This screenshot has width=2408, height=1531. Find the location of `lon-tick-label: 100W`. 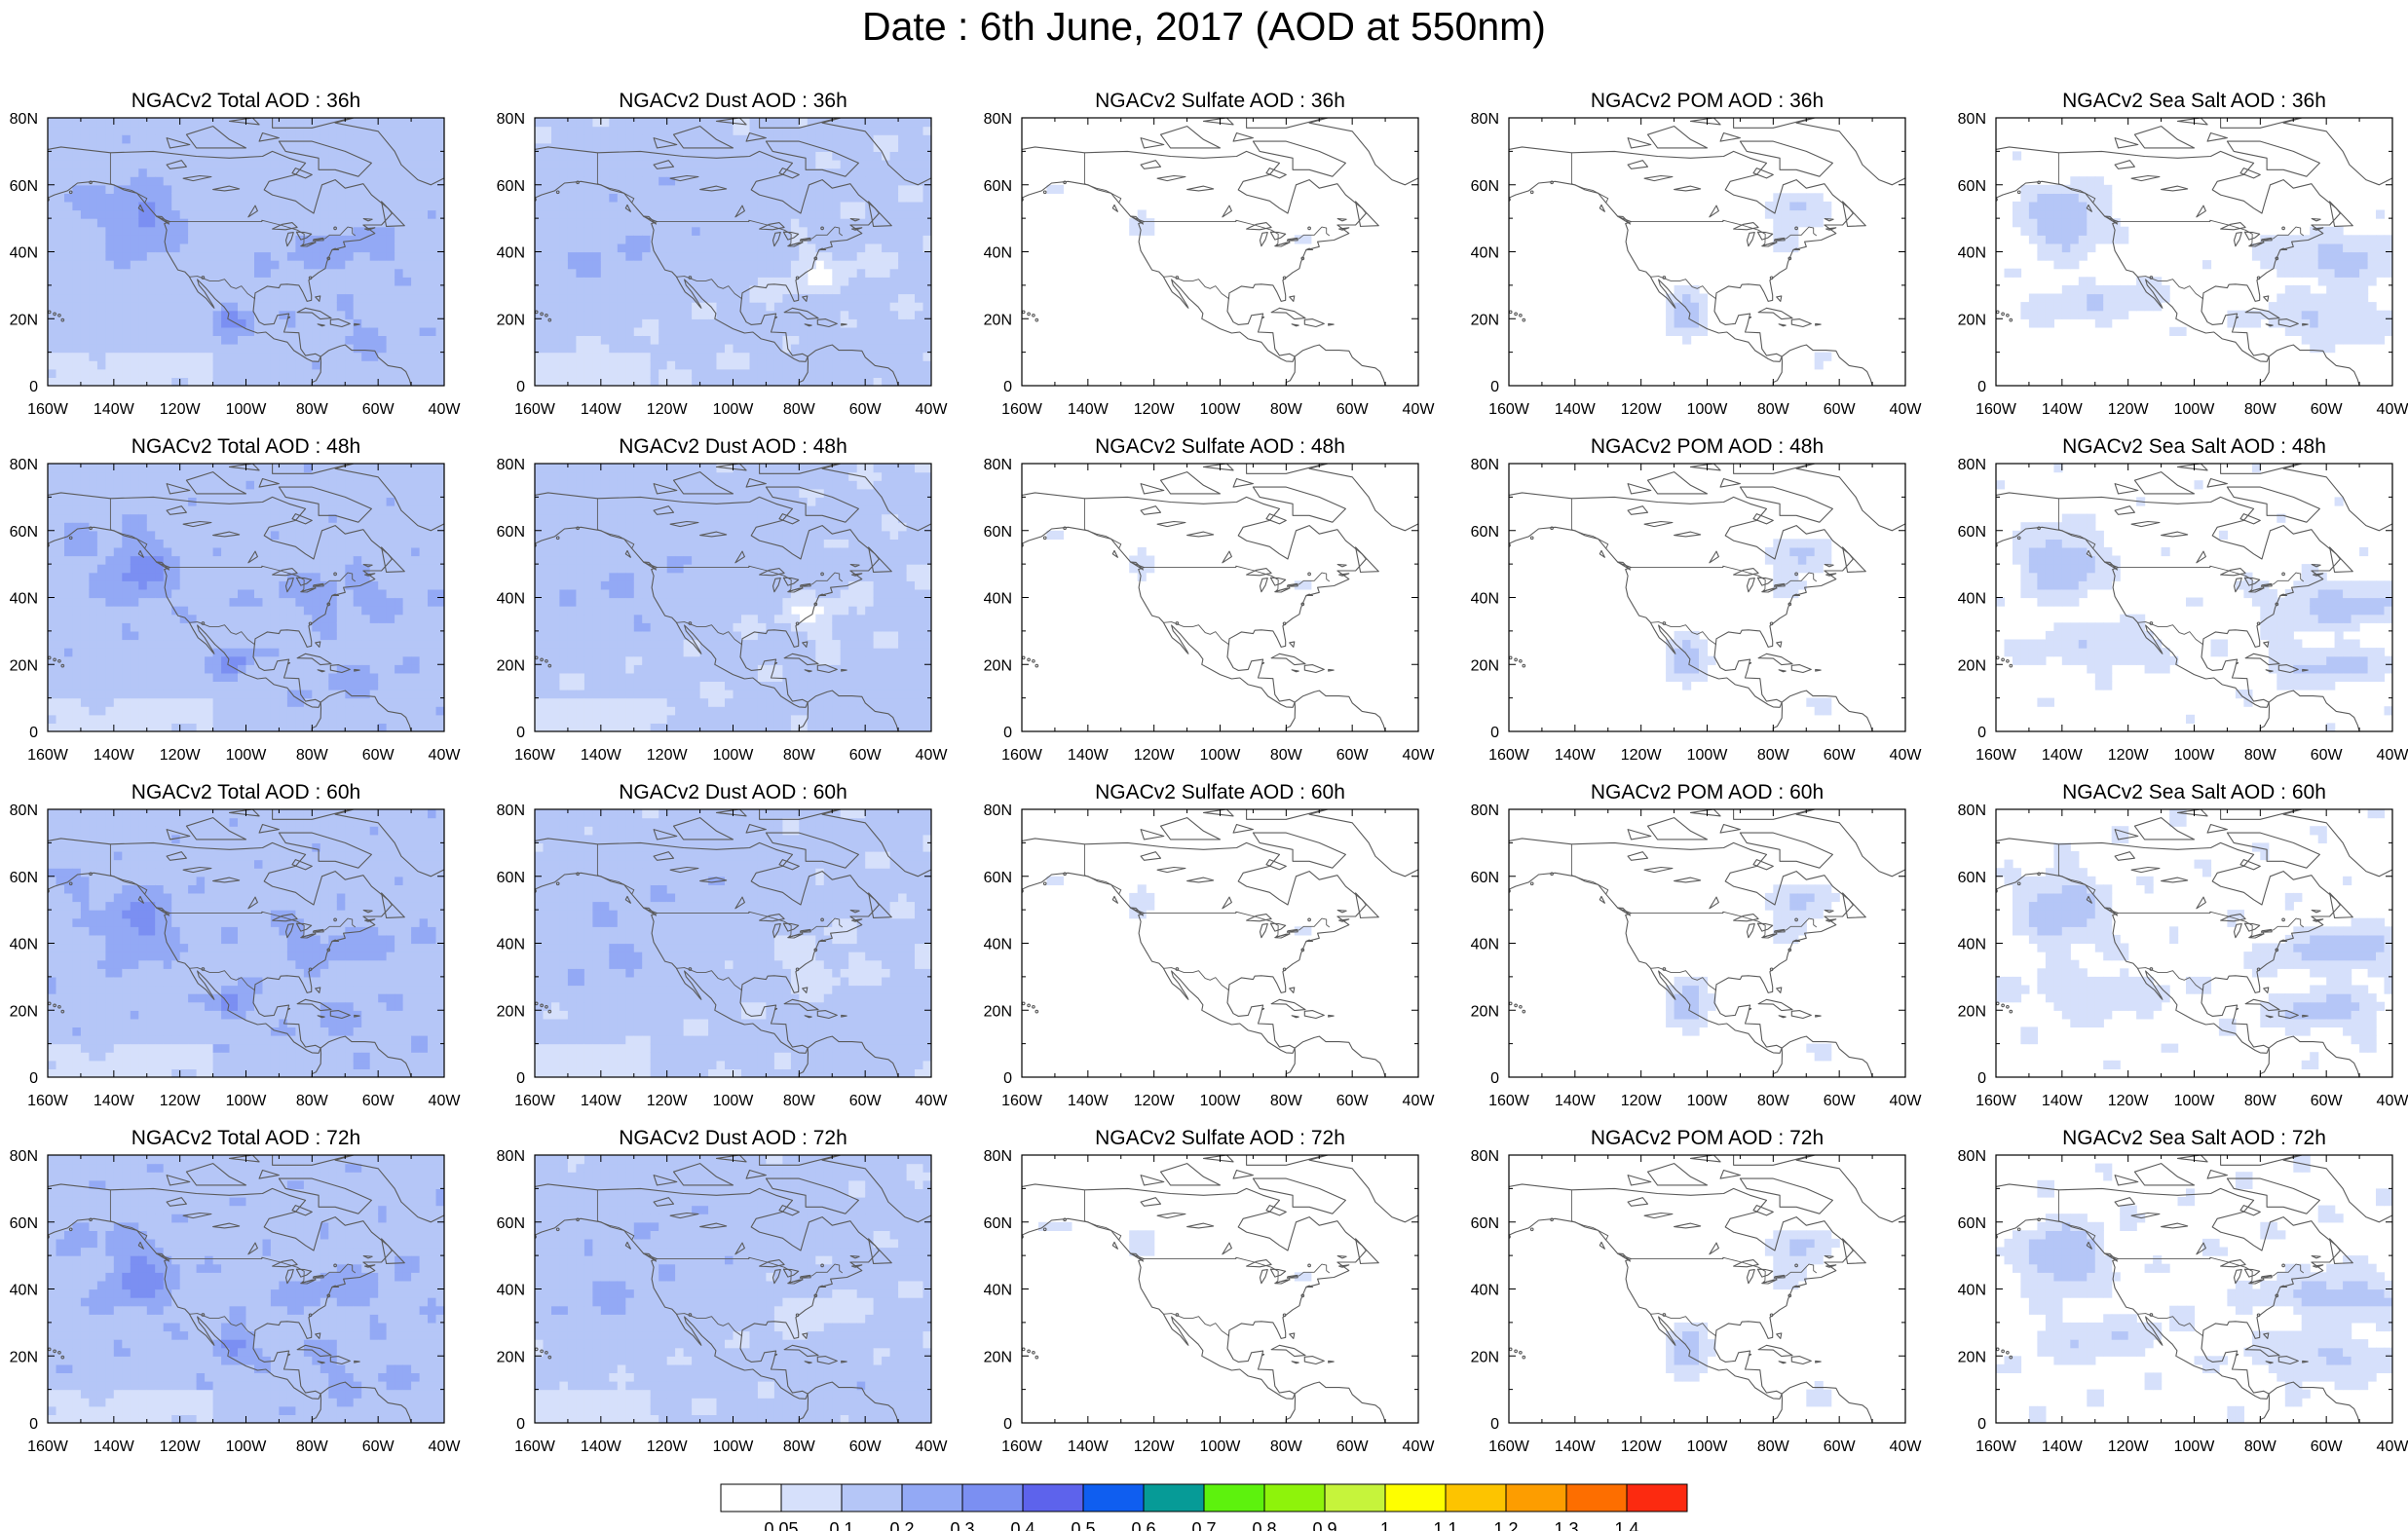

lon-tick-label: 100W is located at coordinates (247, 410).